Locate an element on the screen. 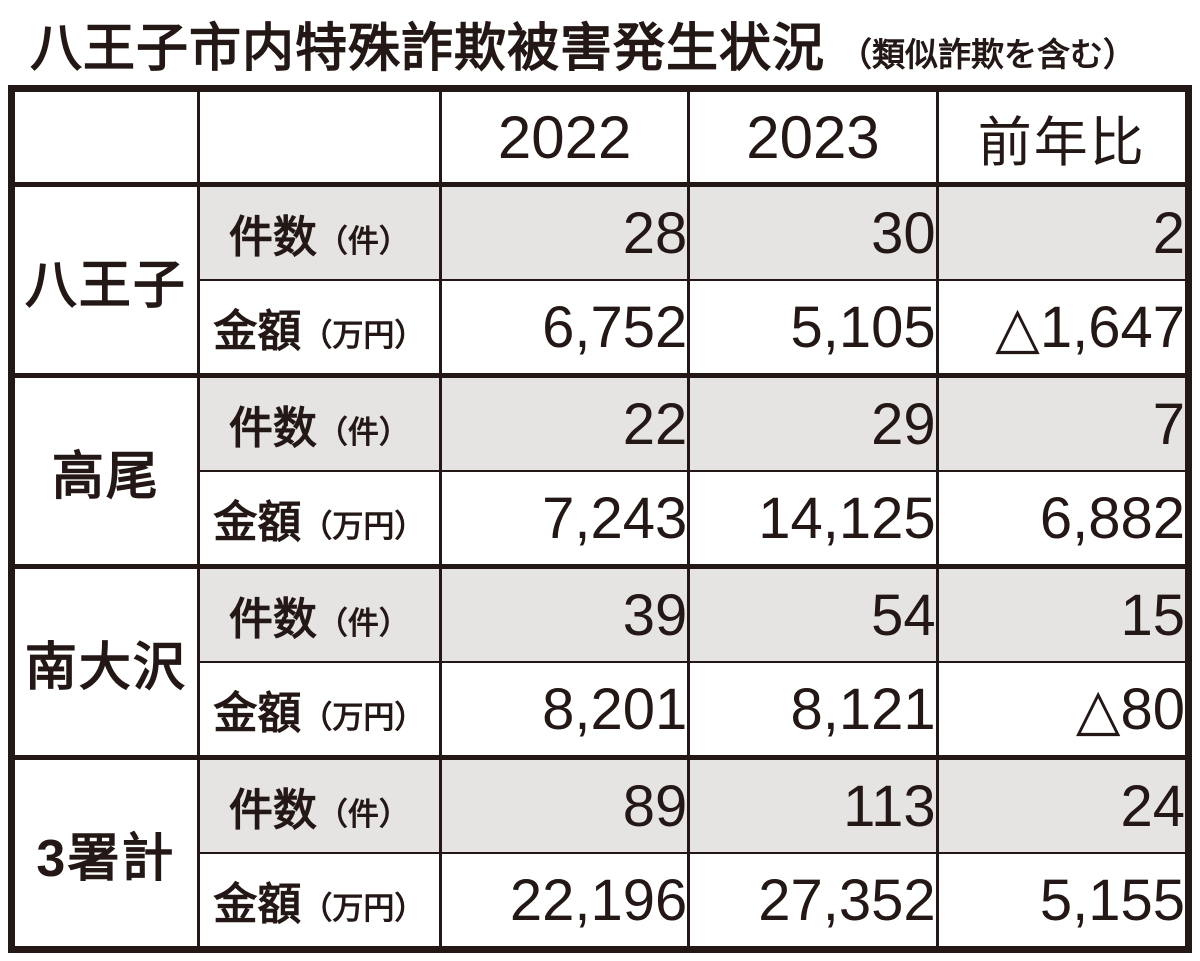 The height and width of the screenshot is (961, 1200). table-row: 金額（万円） 8,201 8,121 △80 is located at coordinates (601, 710).